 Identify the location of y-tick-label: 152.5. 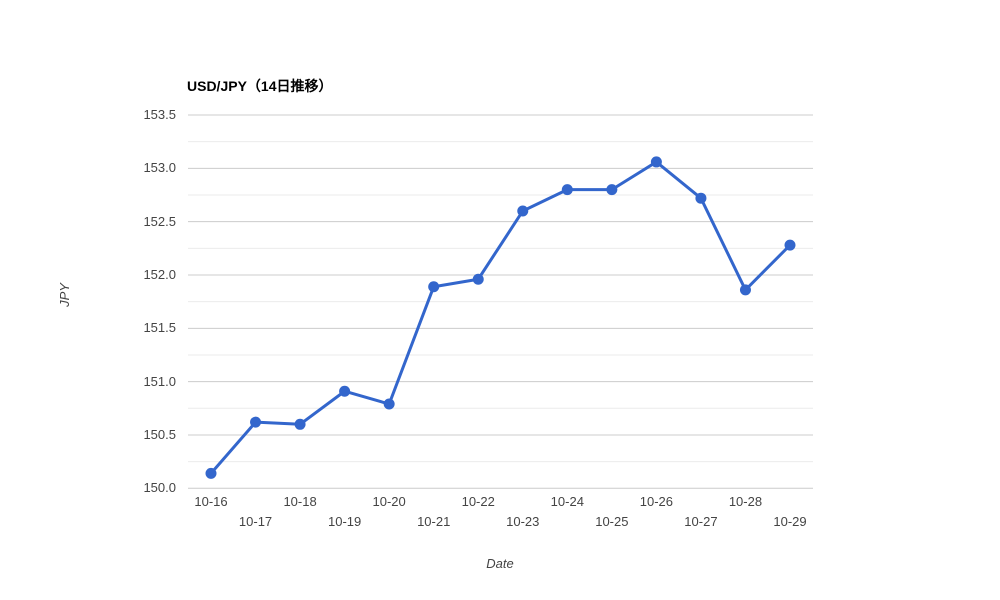
(159, 221).